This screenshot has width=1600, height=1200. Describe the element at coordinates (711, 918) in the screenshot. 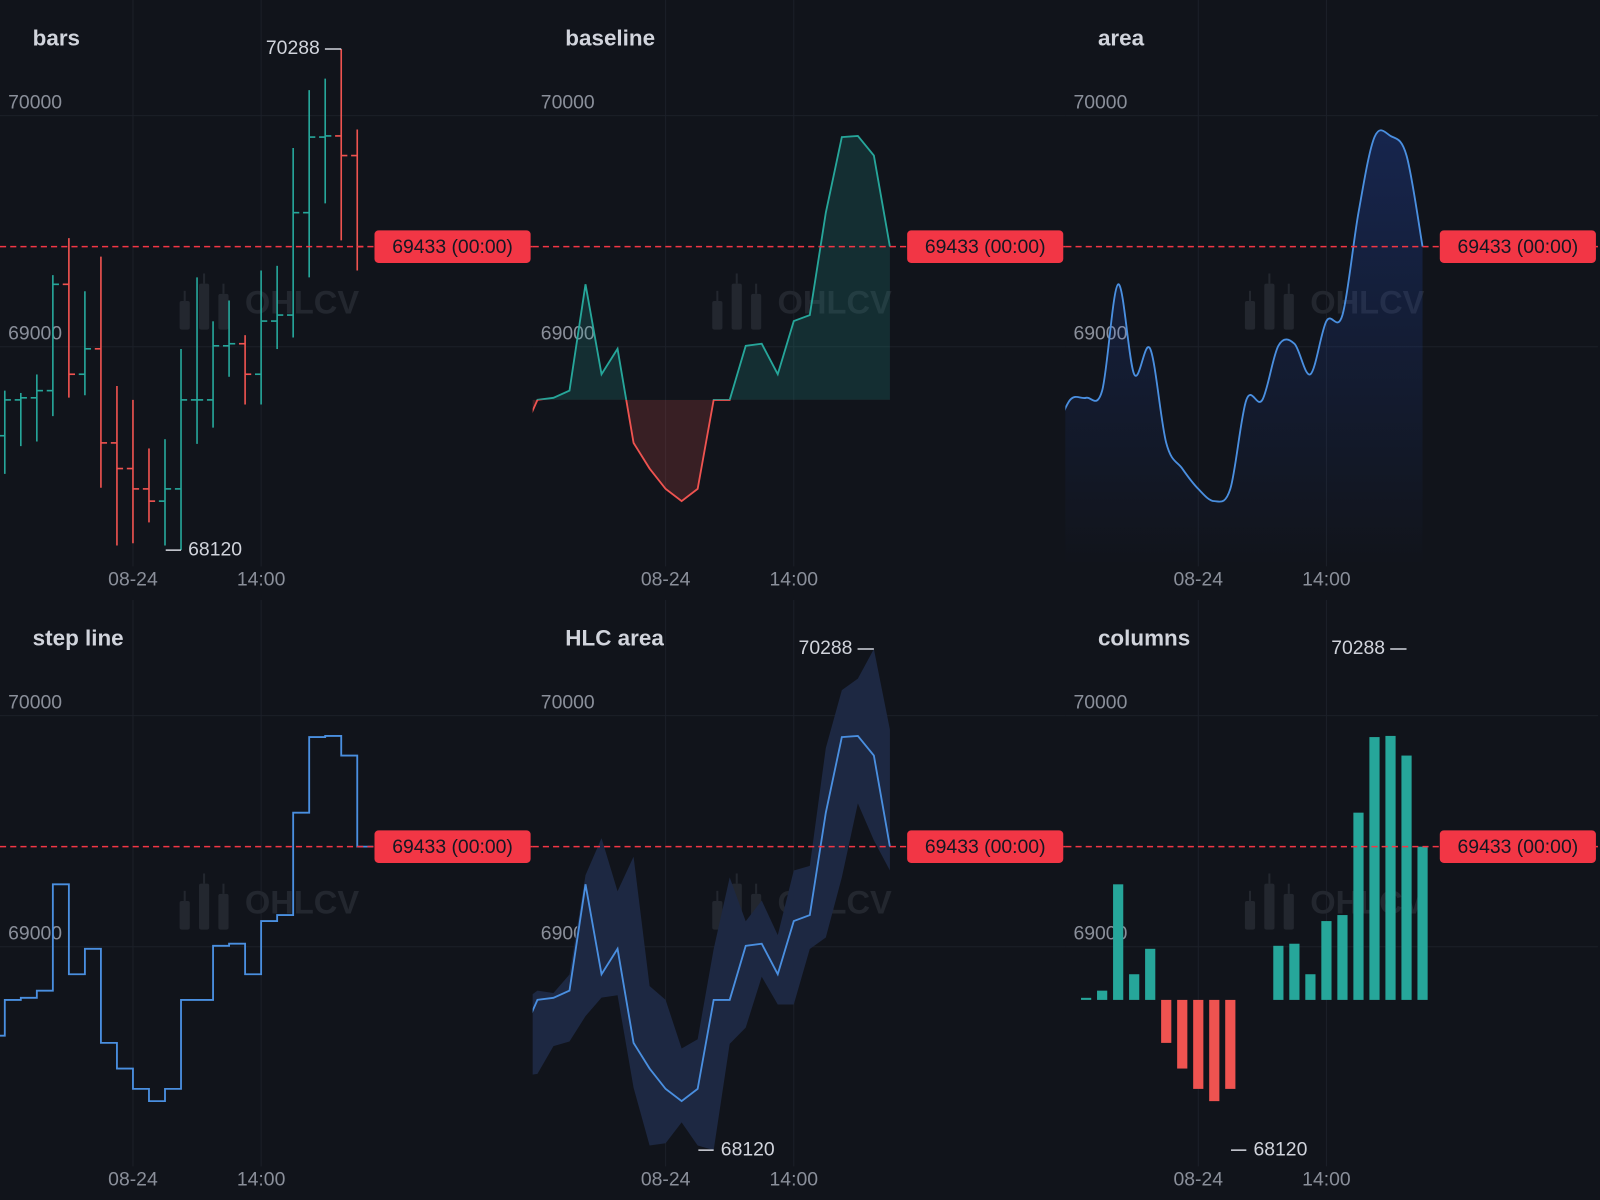

I see `hlc-line` at that location.